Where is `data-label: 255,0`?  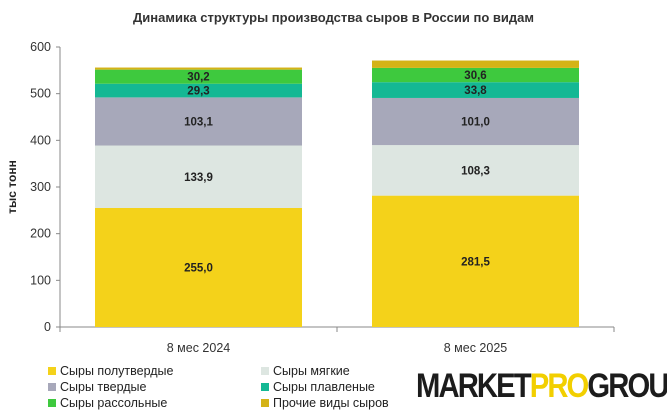 data-label: 255,0 is located at coordinates (198, 269).